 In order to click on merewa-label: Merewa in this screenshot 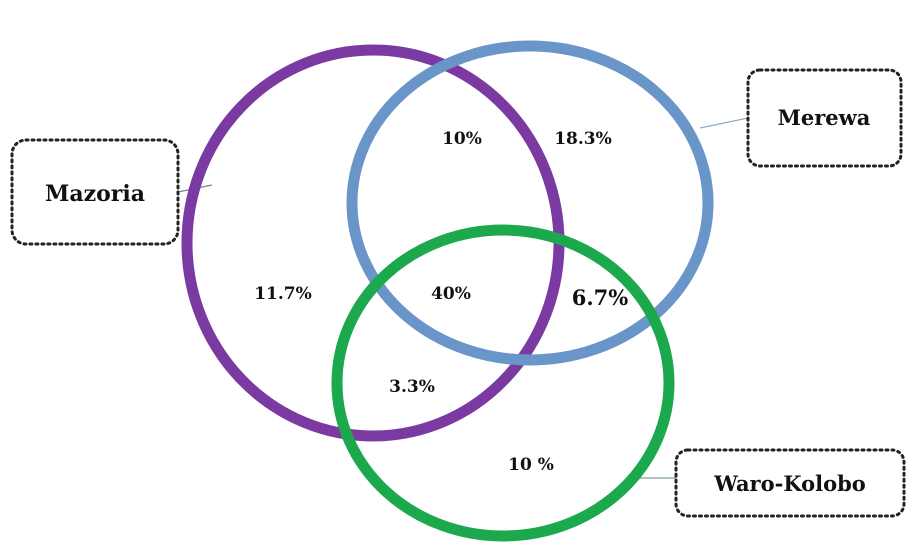, I will do `click(824, 117)`.